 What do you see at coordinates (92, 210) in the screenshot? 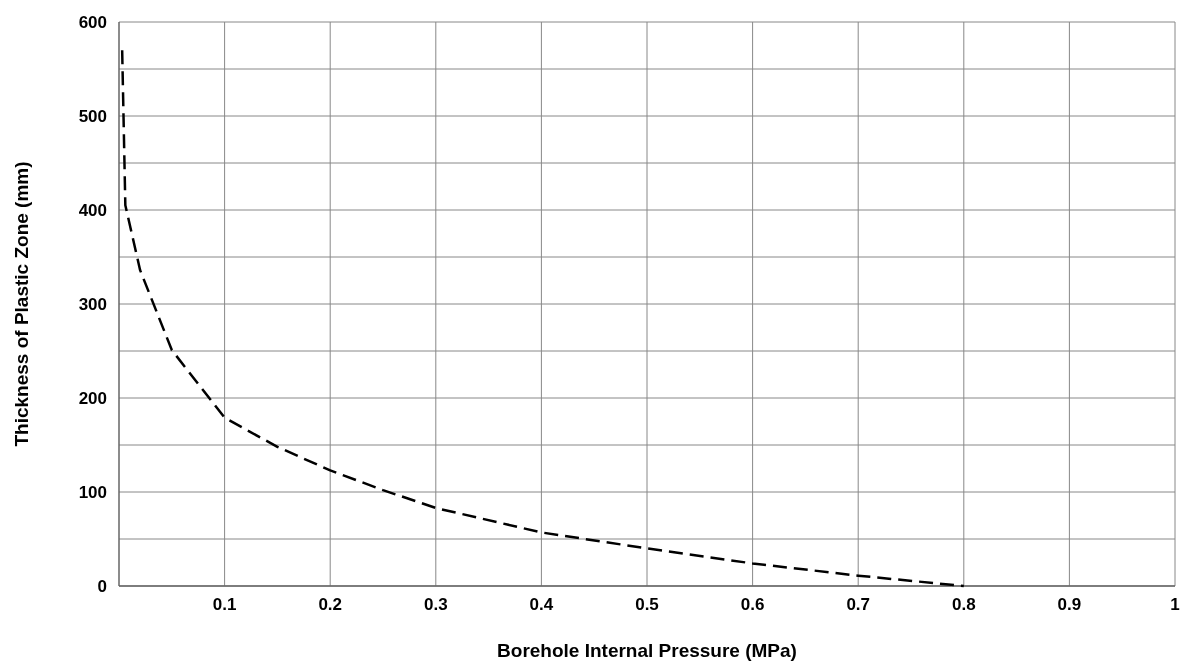
I see `y-tick-label: 400` at bounding box center [92, 210].